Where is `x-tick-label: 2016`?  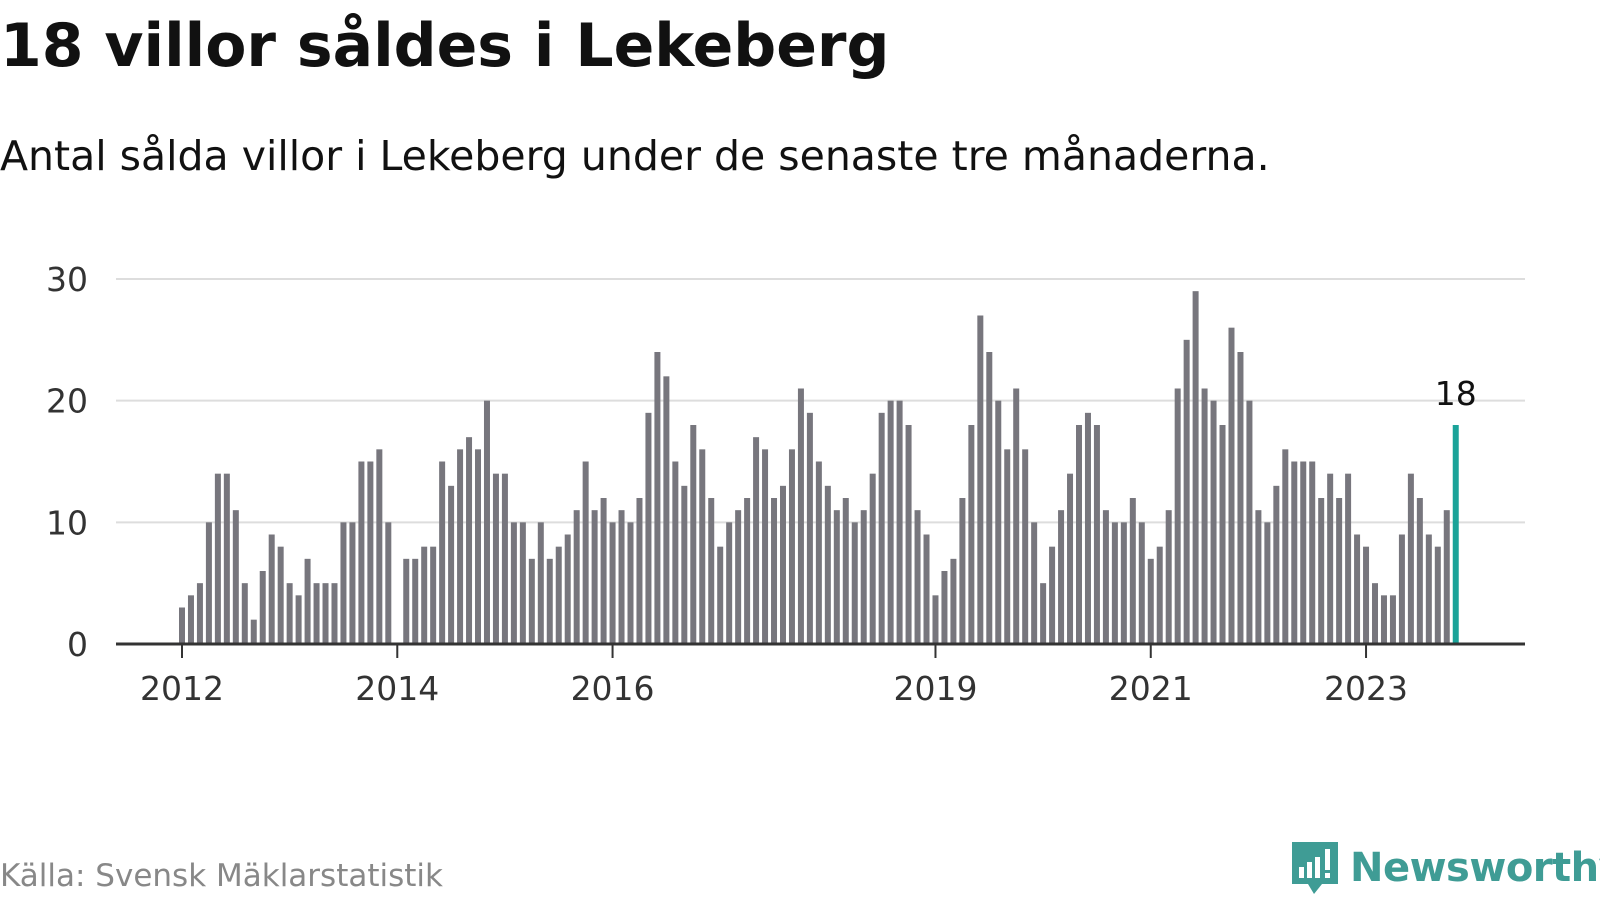
x-tick-label: 2016 is located at coordinates (613, 688).